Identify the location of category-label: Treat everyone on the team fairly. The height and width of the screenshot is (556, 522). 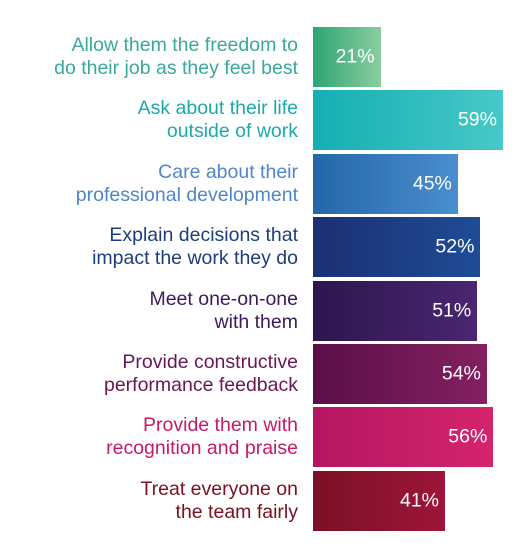
(219, 500).